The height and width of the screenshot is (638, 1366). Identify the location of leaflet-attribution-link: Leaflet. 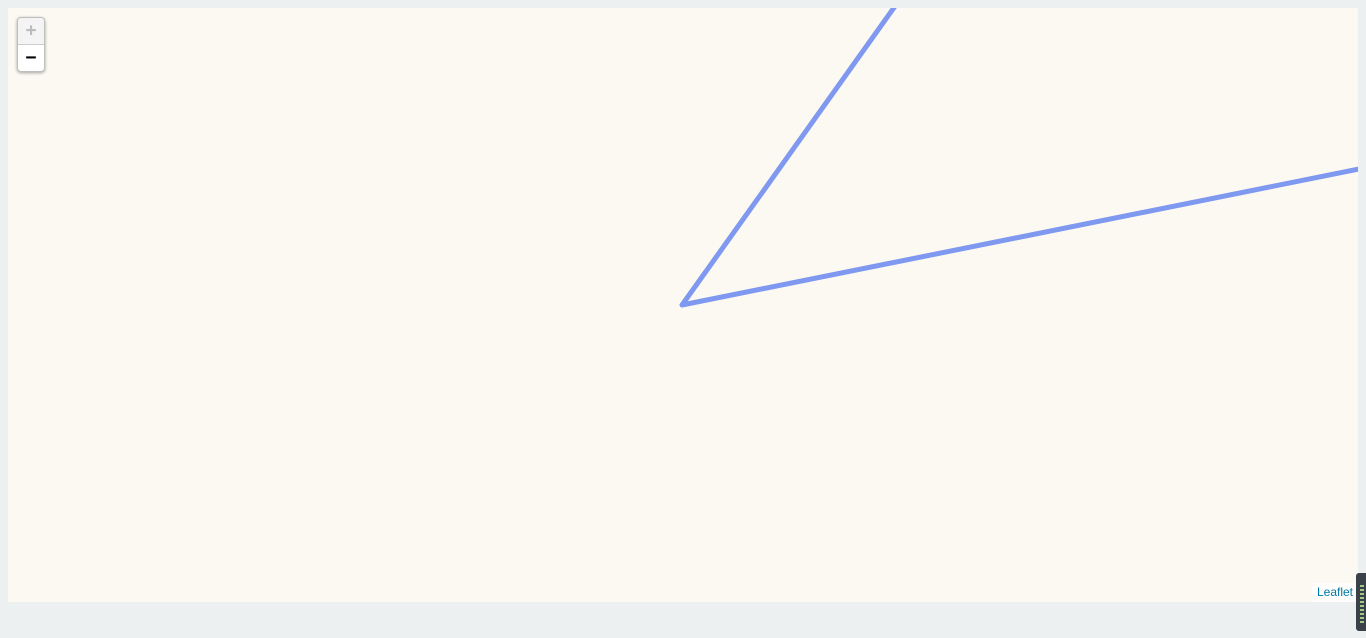
(1334, 592).